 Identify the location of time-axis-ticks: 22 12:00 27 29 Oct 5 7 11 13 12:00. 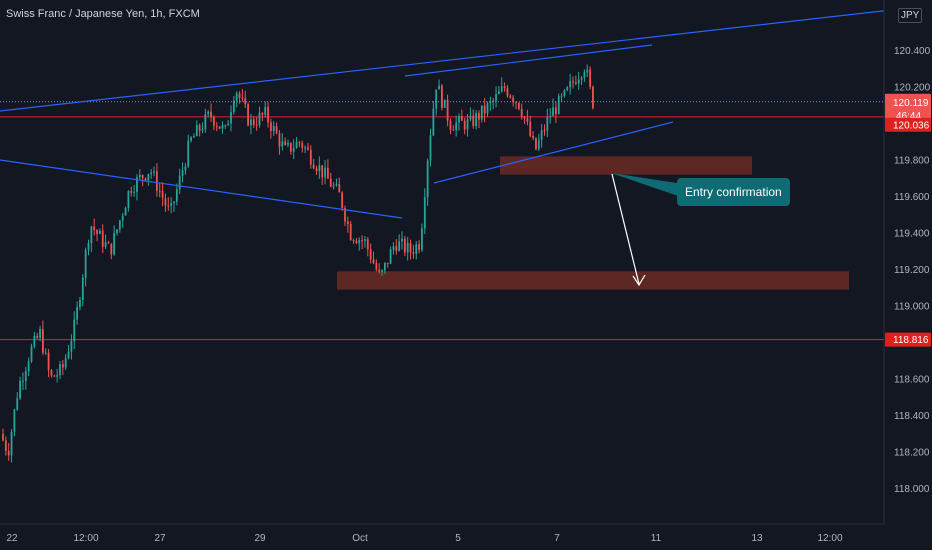
(424, 538).